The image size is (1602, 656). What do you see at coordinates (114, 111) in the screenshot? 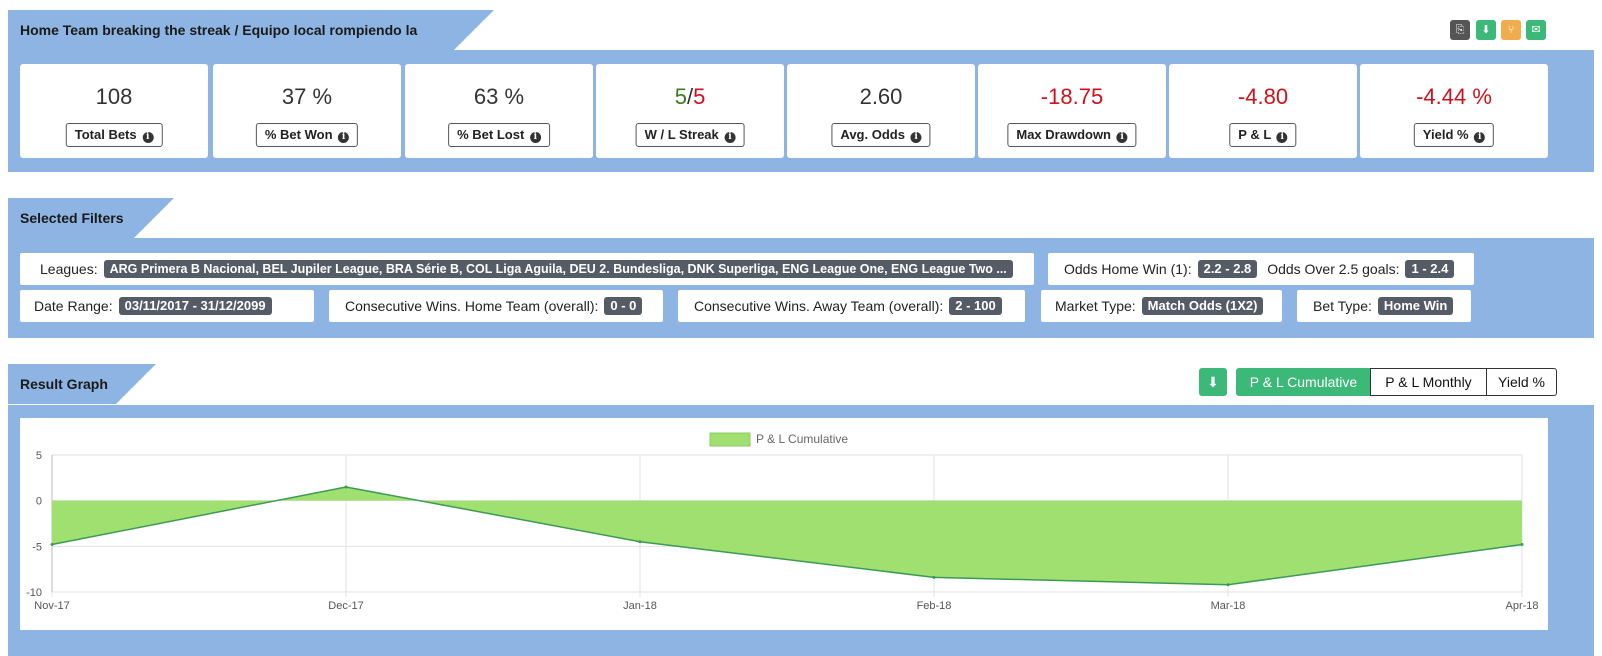
I see `stat-total-bets: 108 Total Bets i` at bounding box center [114, 111].